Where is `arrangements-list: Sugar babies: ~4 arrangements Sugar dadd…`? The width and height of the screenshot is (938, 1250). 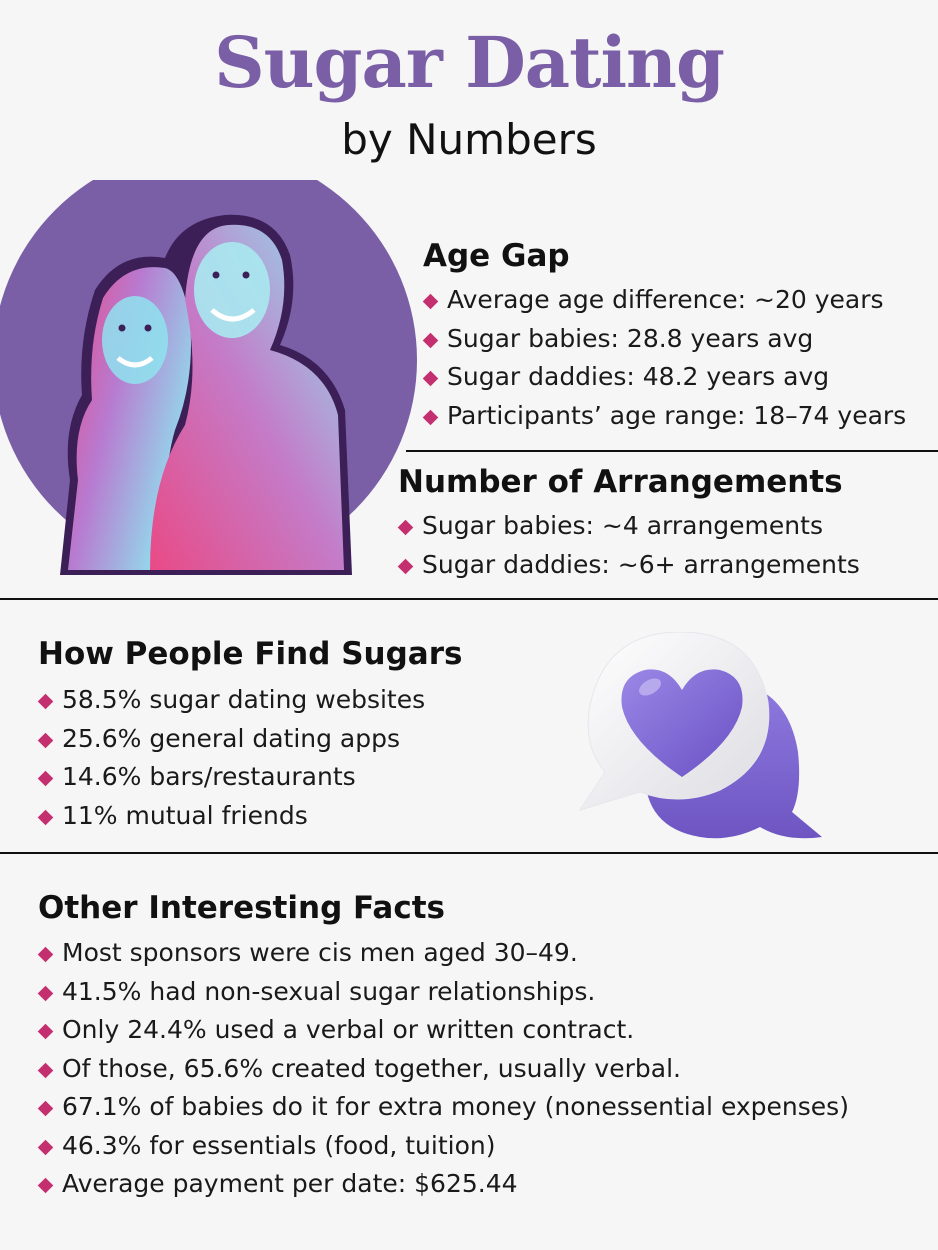 arrangements-list: Sugar babies: ~4 arrangements Sugar dadd… is located at coordinates (628, 546).